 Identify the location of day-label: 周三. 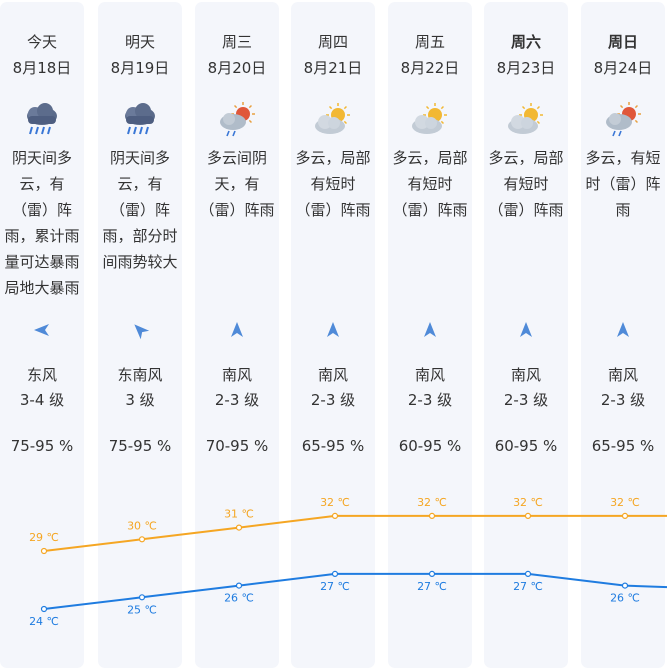
(236, 42).